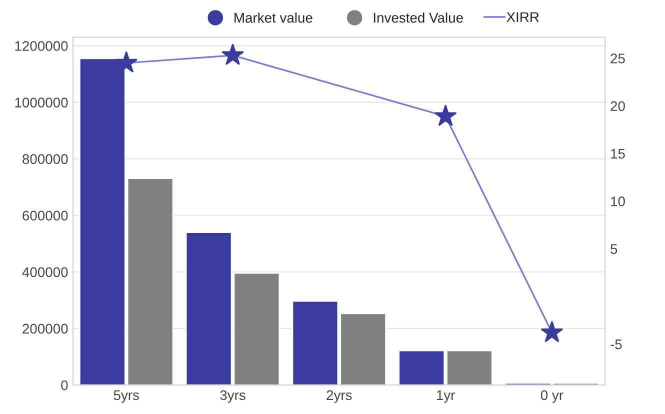 This screenshot has width=665, height=414. What do you see at coordinates (45, 215) in the screenshot?
I see `y-tick-label: 600000` at bounding box center [45, 215].